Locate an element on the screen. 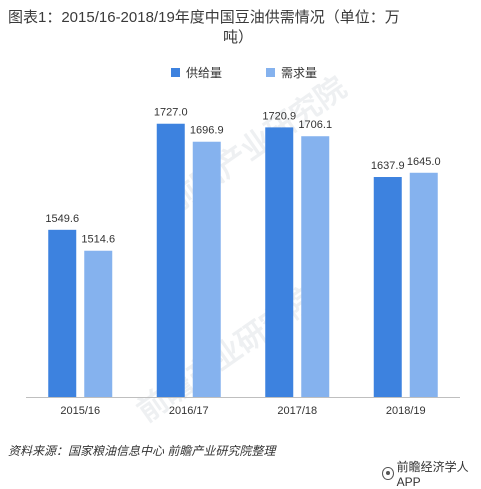  chart-title: 图表1：2015/16-2018/19年度中国豆油供需情况（单位：万 吨） is located at coordinates (238, 28).